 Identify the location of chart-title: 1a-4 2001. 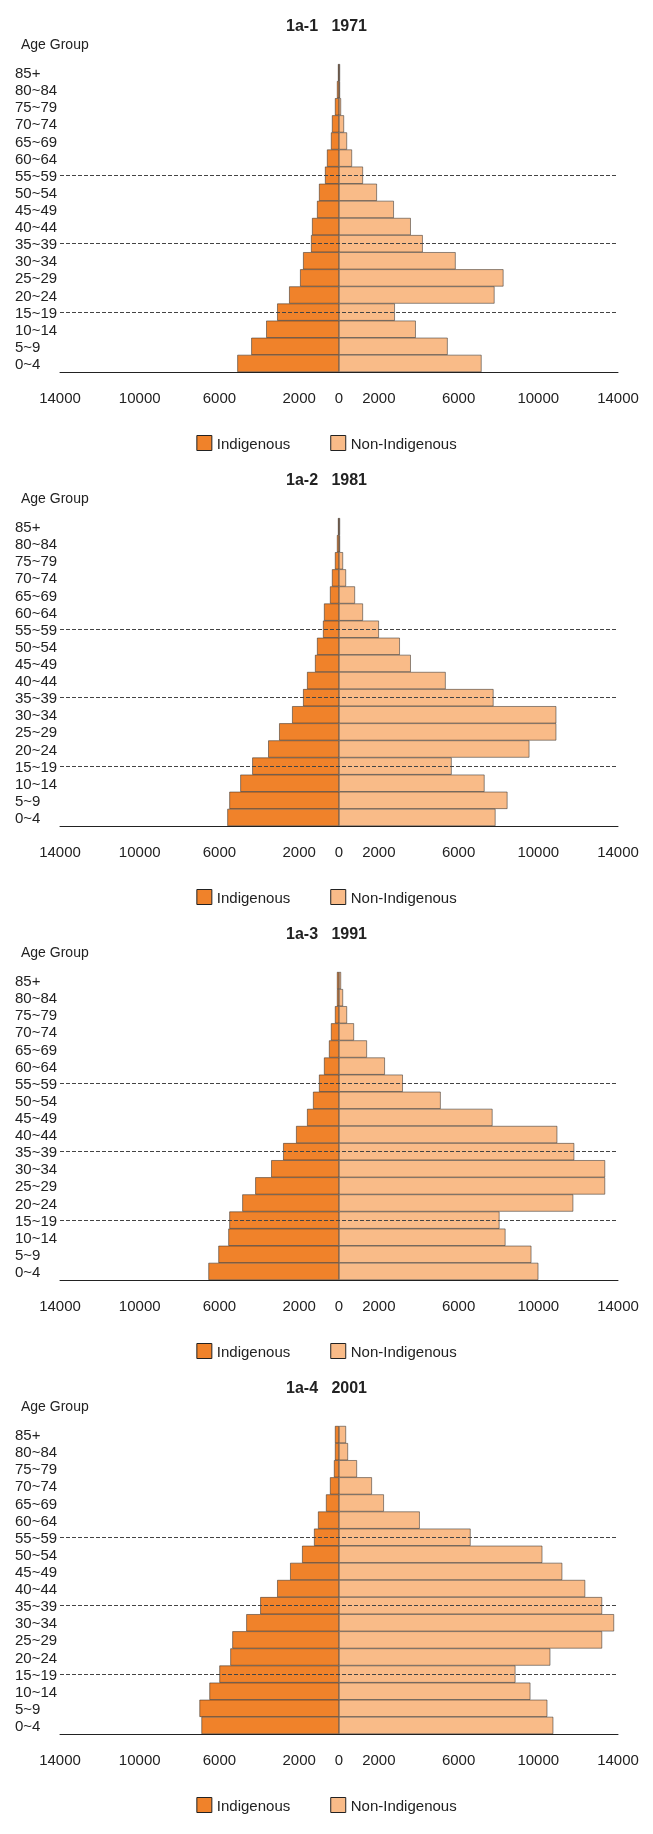
(327, 1387).